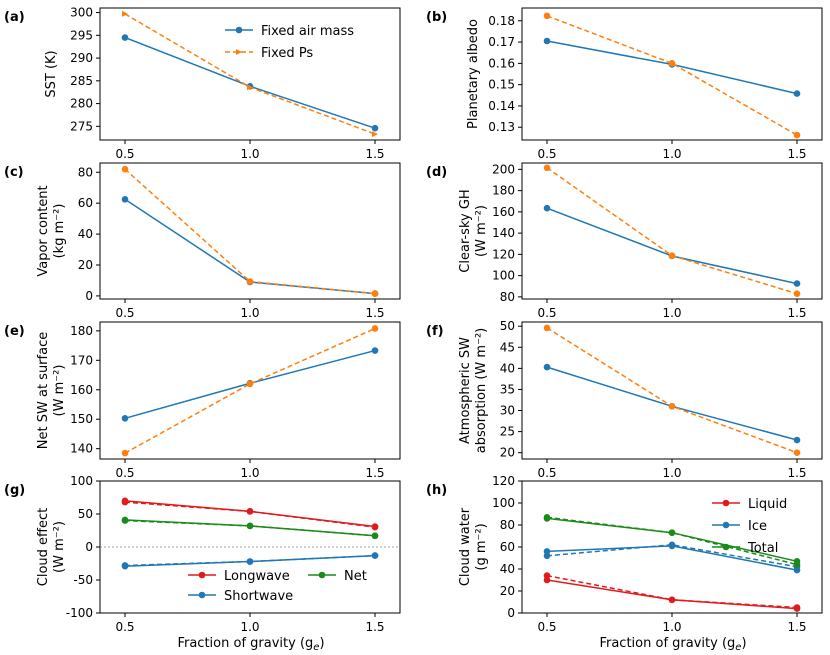  I want to click on legend-label-2: Net, so click(355, 576).